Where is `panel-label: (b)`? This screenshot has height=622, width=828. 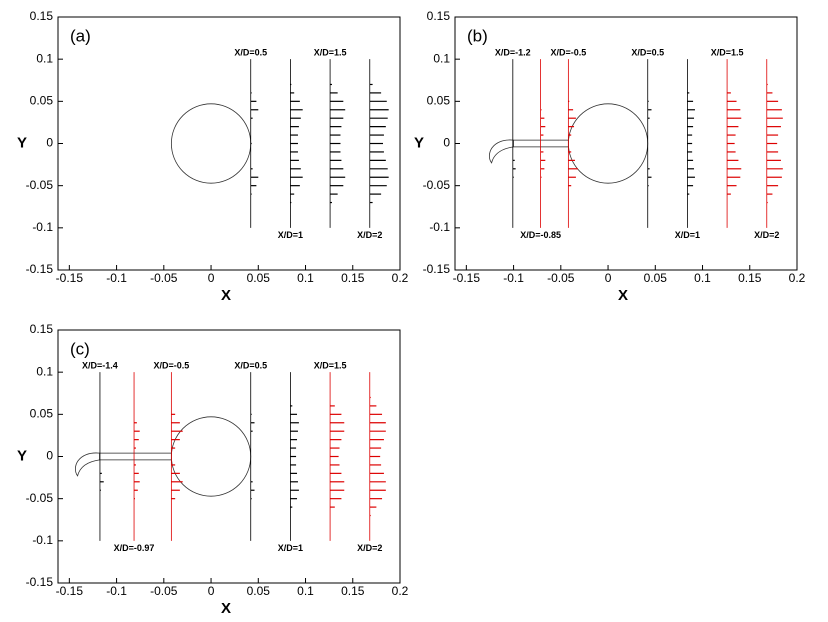 panel-label: (b) is located at coordinates (477, 35).